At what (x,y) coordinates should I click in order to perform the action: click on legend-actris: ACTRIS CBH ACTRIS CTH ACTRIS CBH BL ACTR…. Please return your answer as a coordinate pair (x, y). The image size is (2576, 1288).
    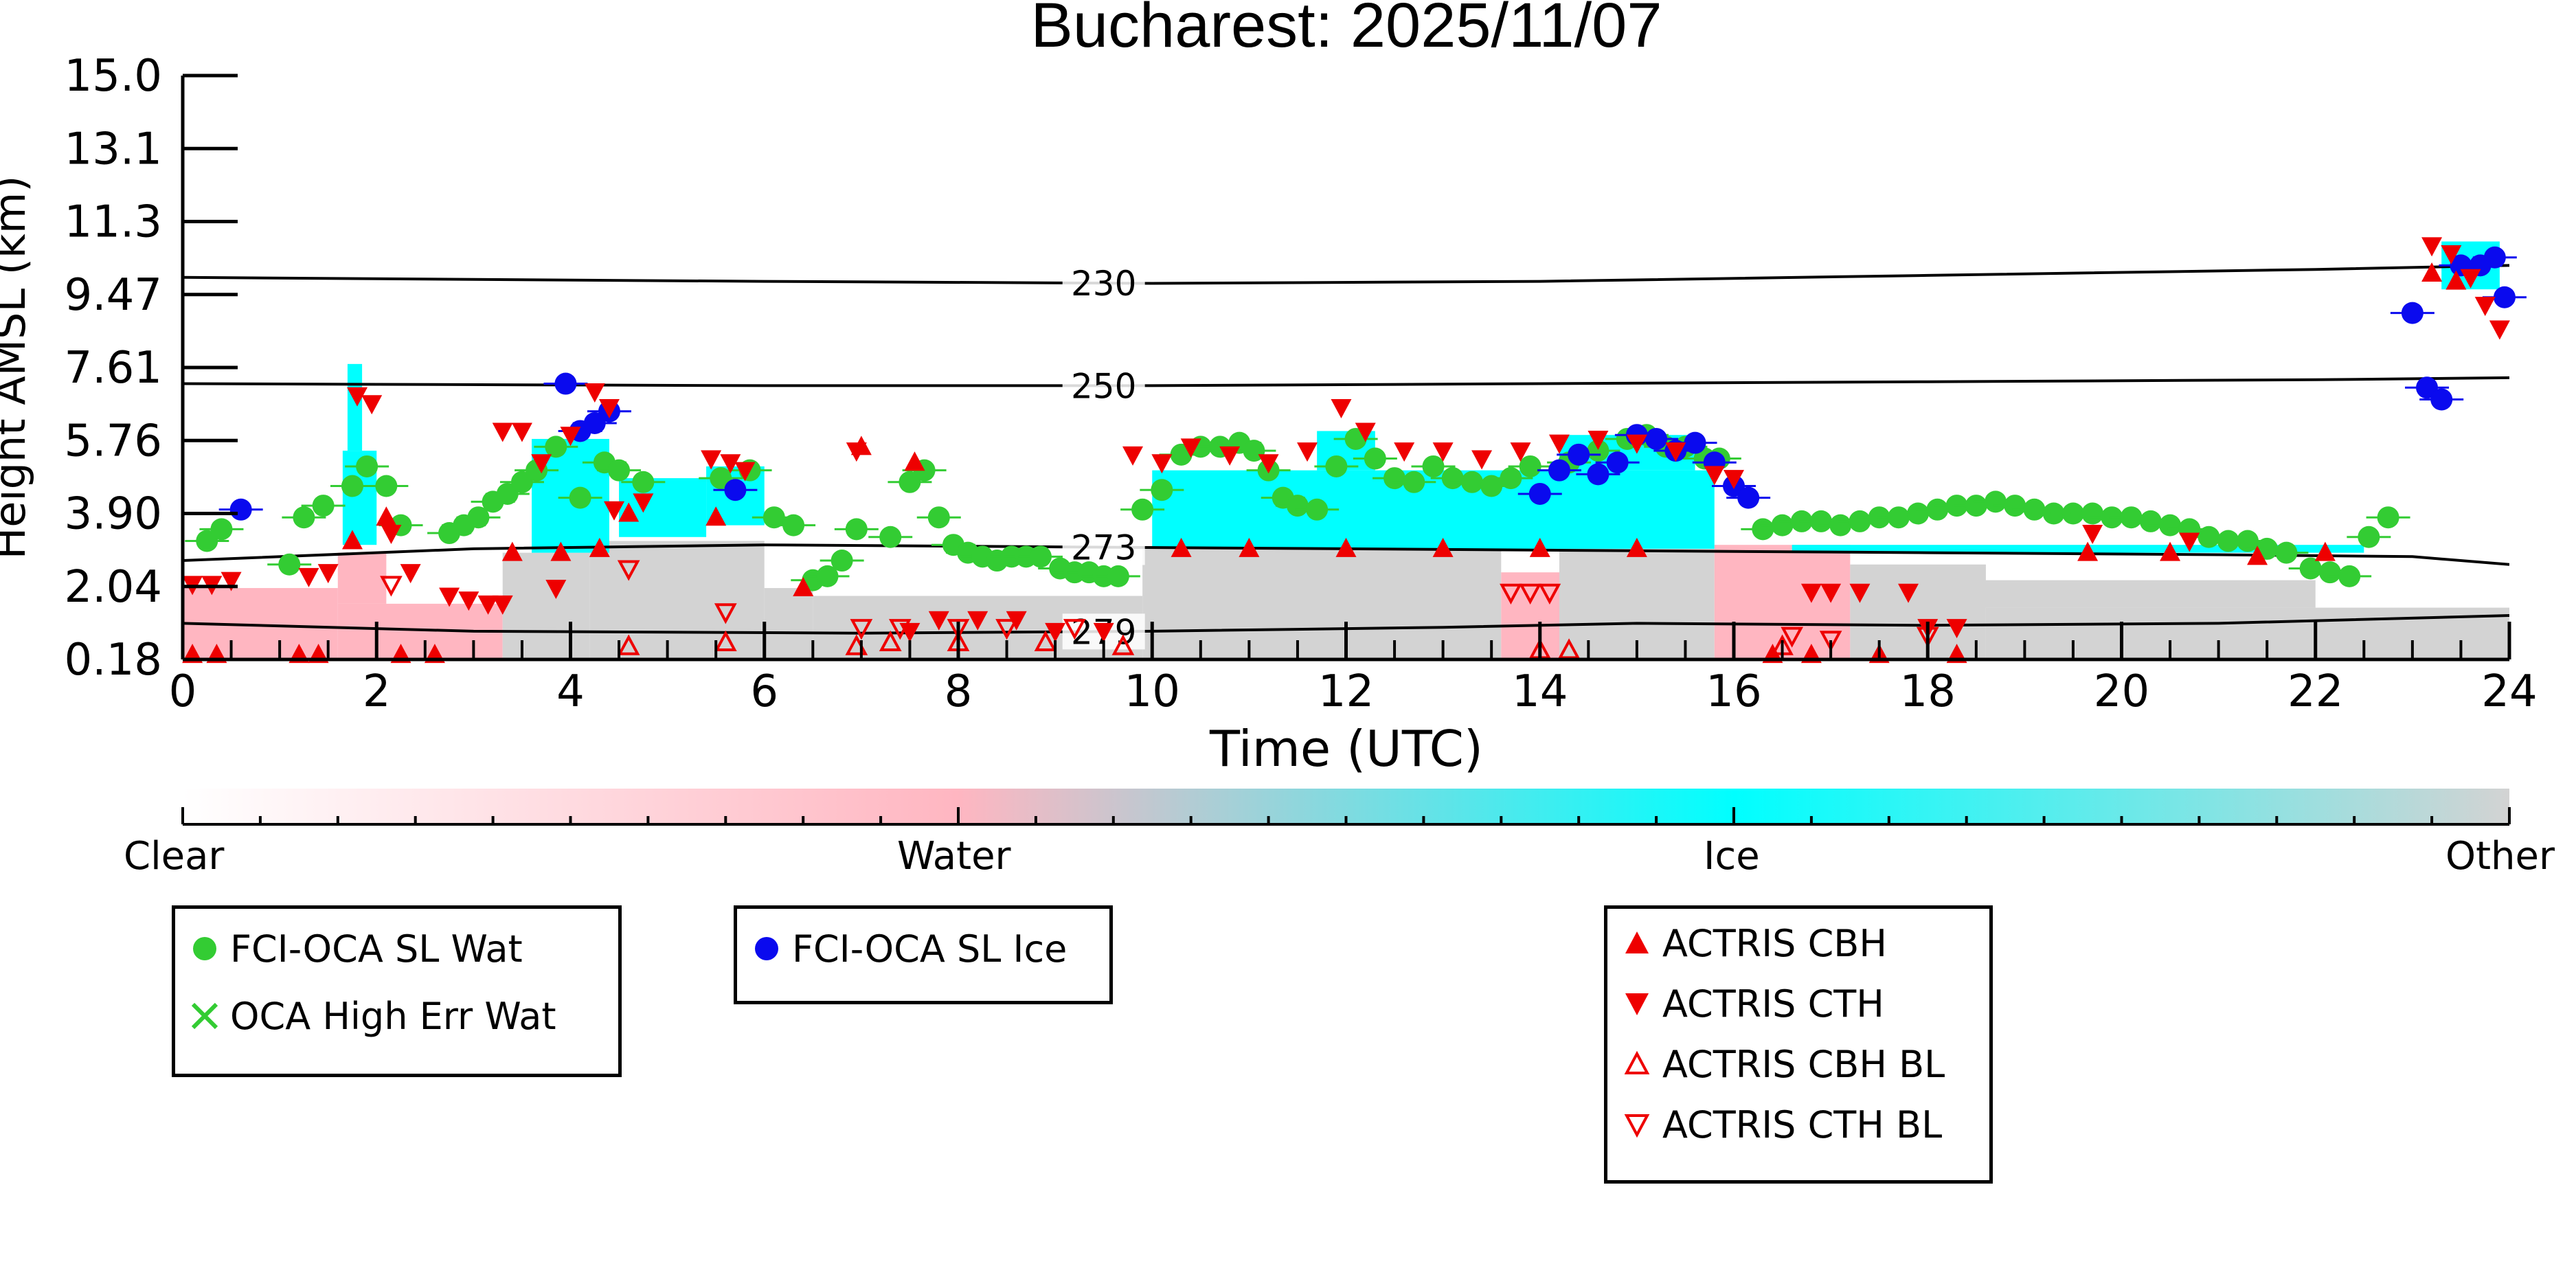
    Looking at the image, I should click on (1798, 1044).